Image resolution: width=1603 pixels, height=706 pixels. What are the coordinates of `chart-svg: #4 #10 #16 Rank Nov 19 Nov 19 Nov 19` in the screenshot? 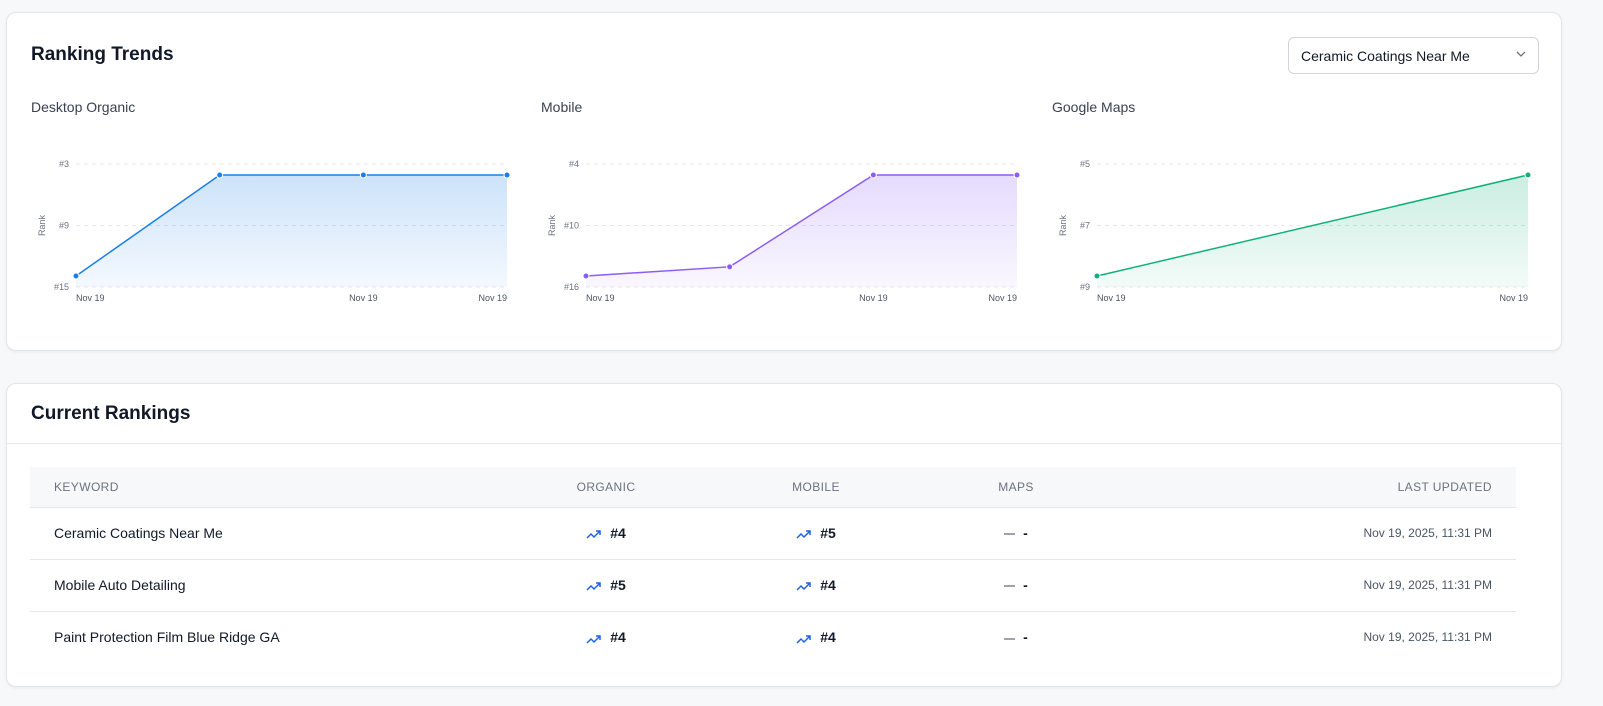 It's located at (784, 231).